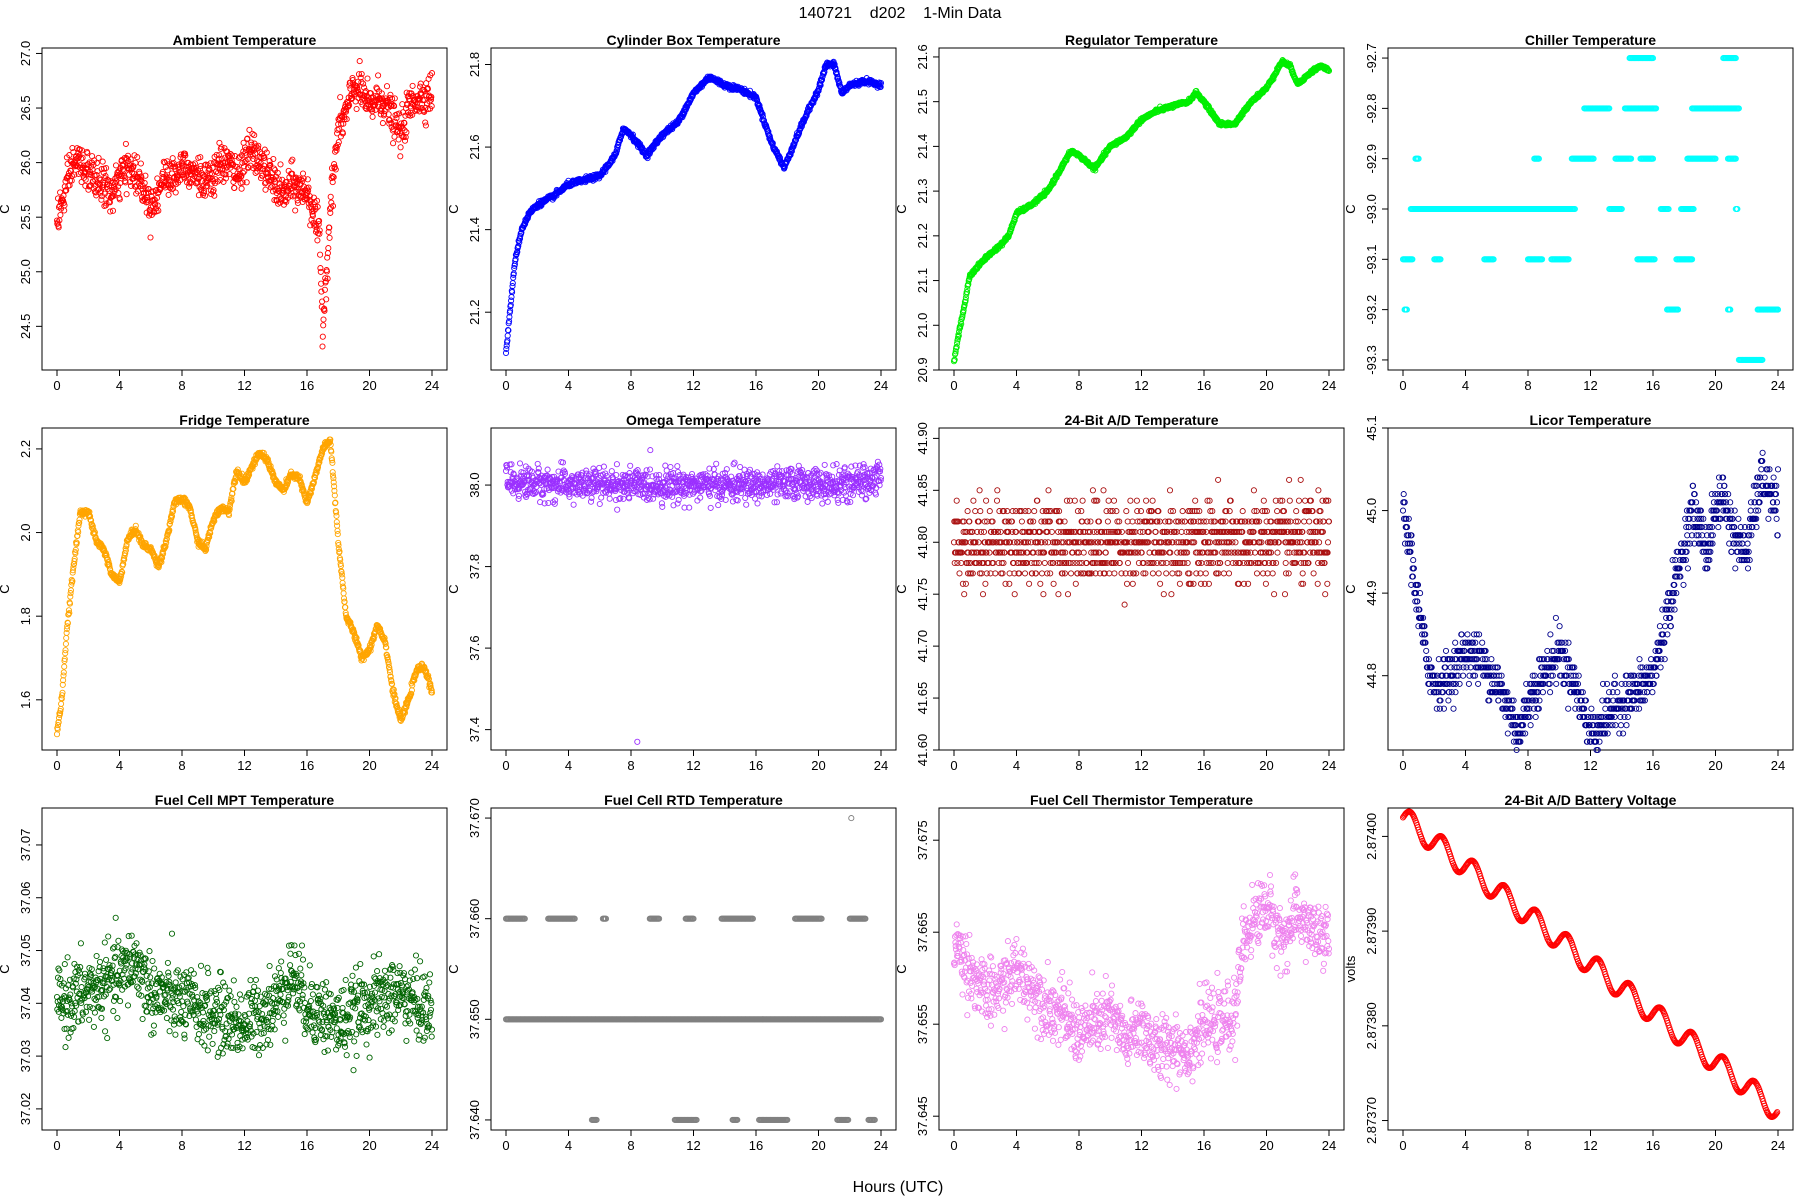 Image resolution: width=1800 pixels, height=1200 pixels. What do you see at coordinates (922, 146) in the screenshot?
I see `y-tick-label: 21.4` at bounding box center [922, 146].